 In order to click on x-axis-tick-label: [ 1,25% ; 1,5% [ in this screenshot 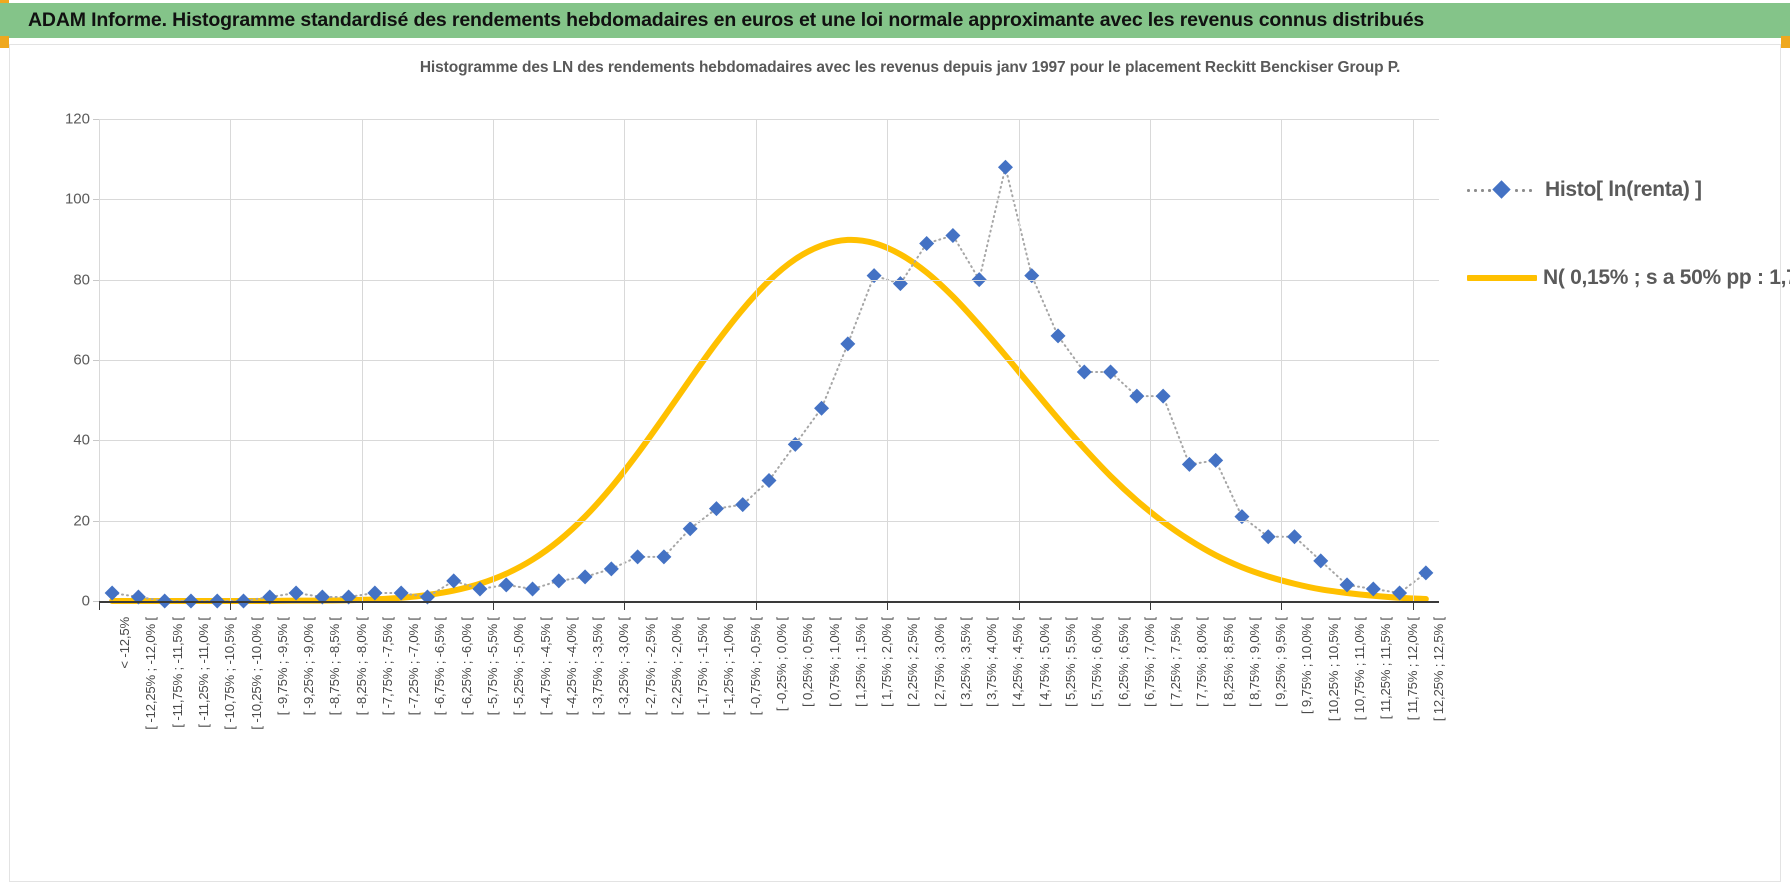, I will do `click(860, 662)`.